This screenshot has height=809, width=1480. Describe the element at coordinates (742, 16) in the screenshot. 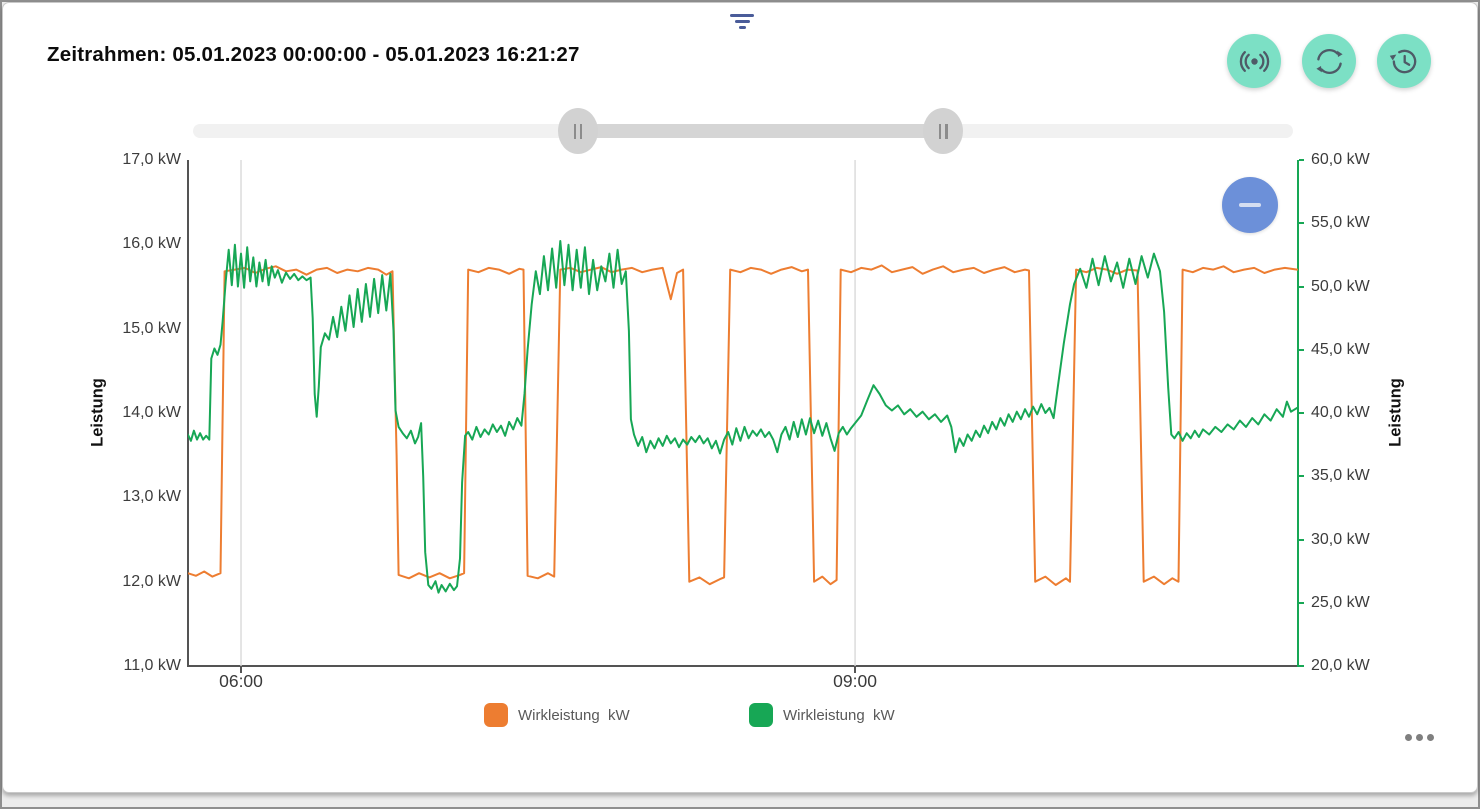

I see `filter-icon` at that location.